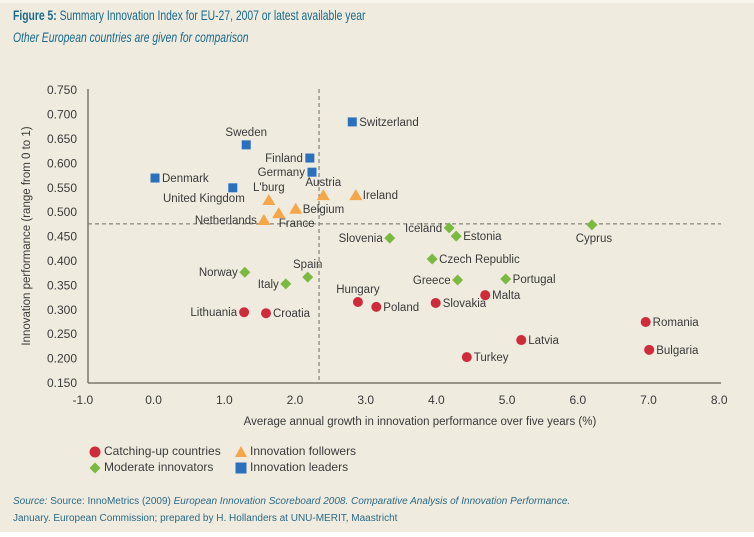 This screenshot has height=537, width=754. I want to click on data-label: Turkey, so click(491, 358).